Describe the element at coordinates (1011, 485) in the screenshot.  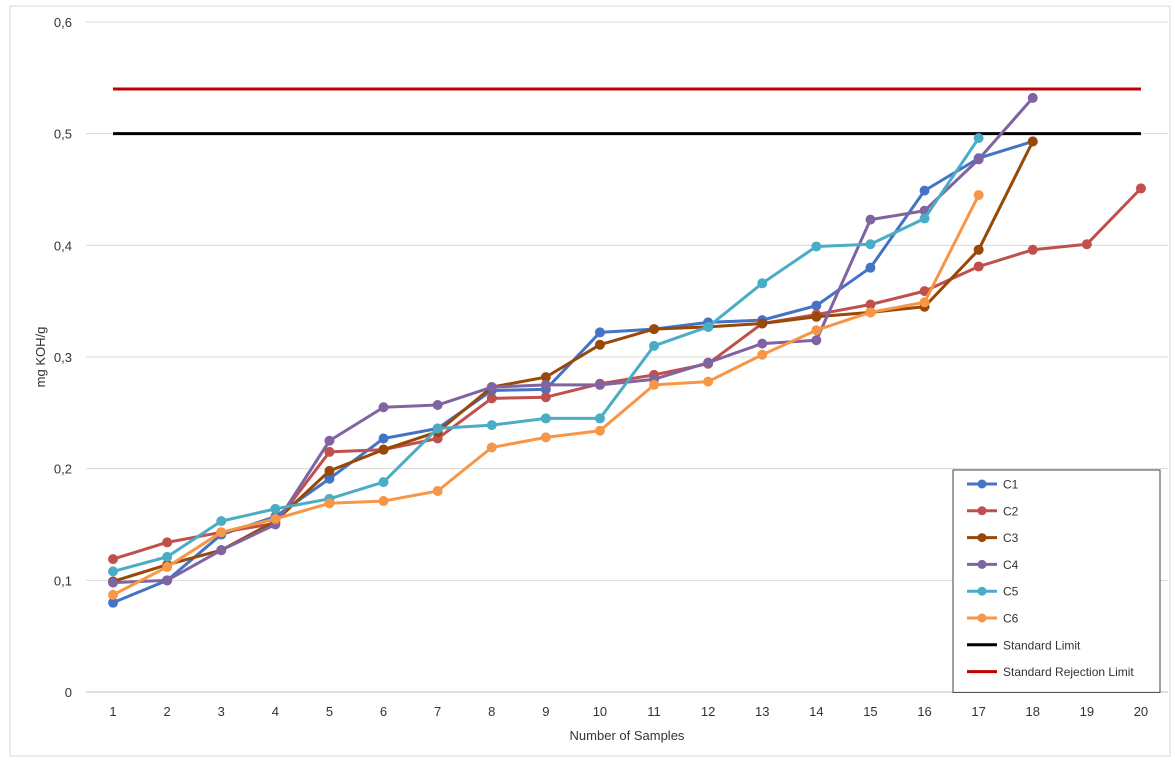
I see `legend-label: C1` at that location.